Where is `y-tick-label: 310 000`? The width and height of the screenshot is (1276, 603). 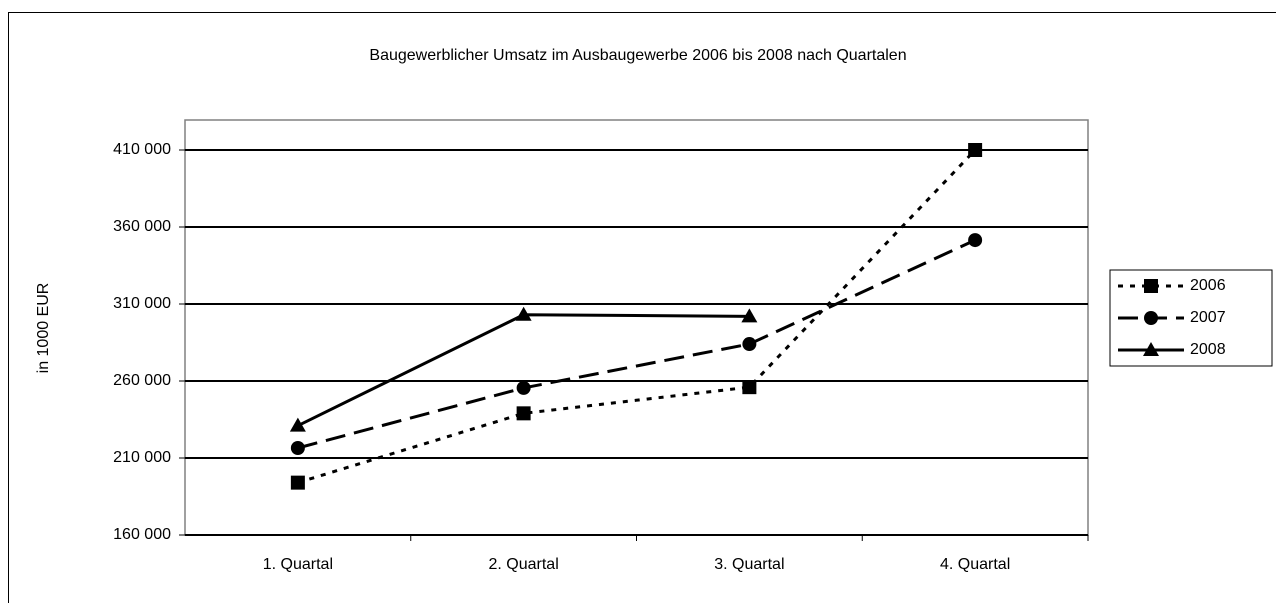 y-tick-label: 310 000 is located at coordinates (142, 303).